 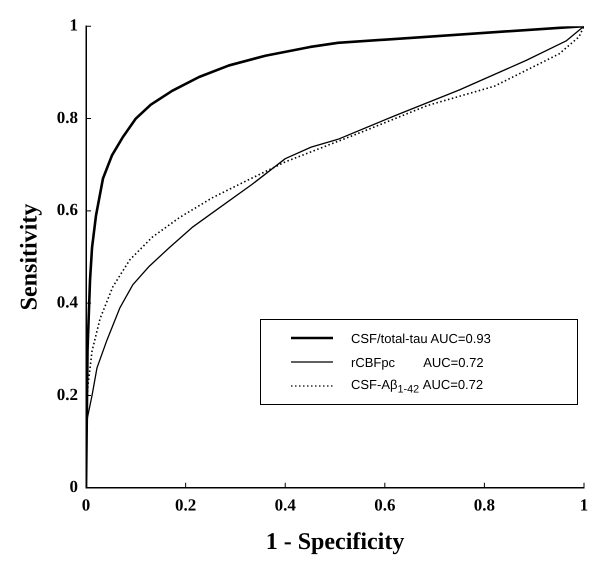 What do you see at coordinates (74, 486) in the screenshot?
I see `y-tick-label: 0` at bounding box center [74, 486].